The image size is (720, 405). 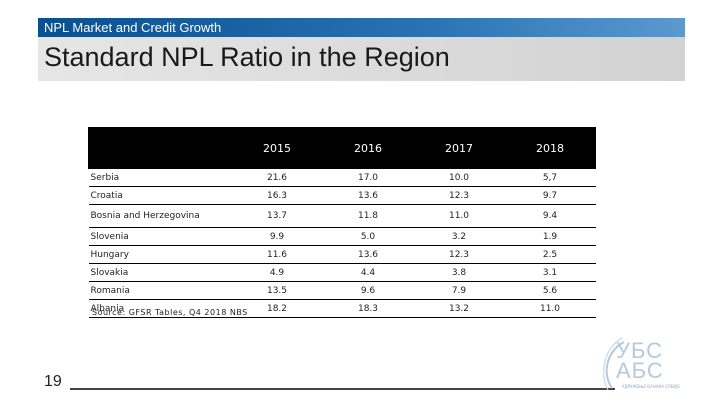 I want to click on country-cell: Slovenia, so click(x=160, y=236).